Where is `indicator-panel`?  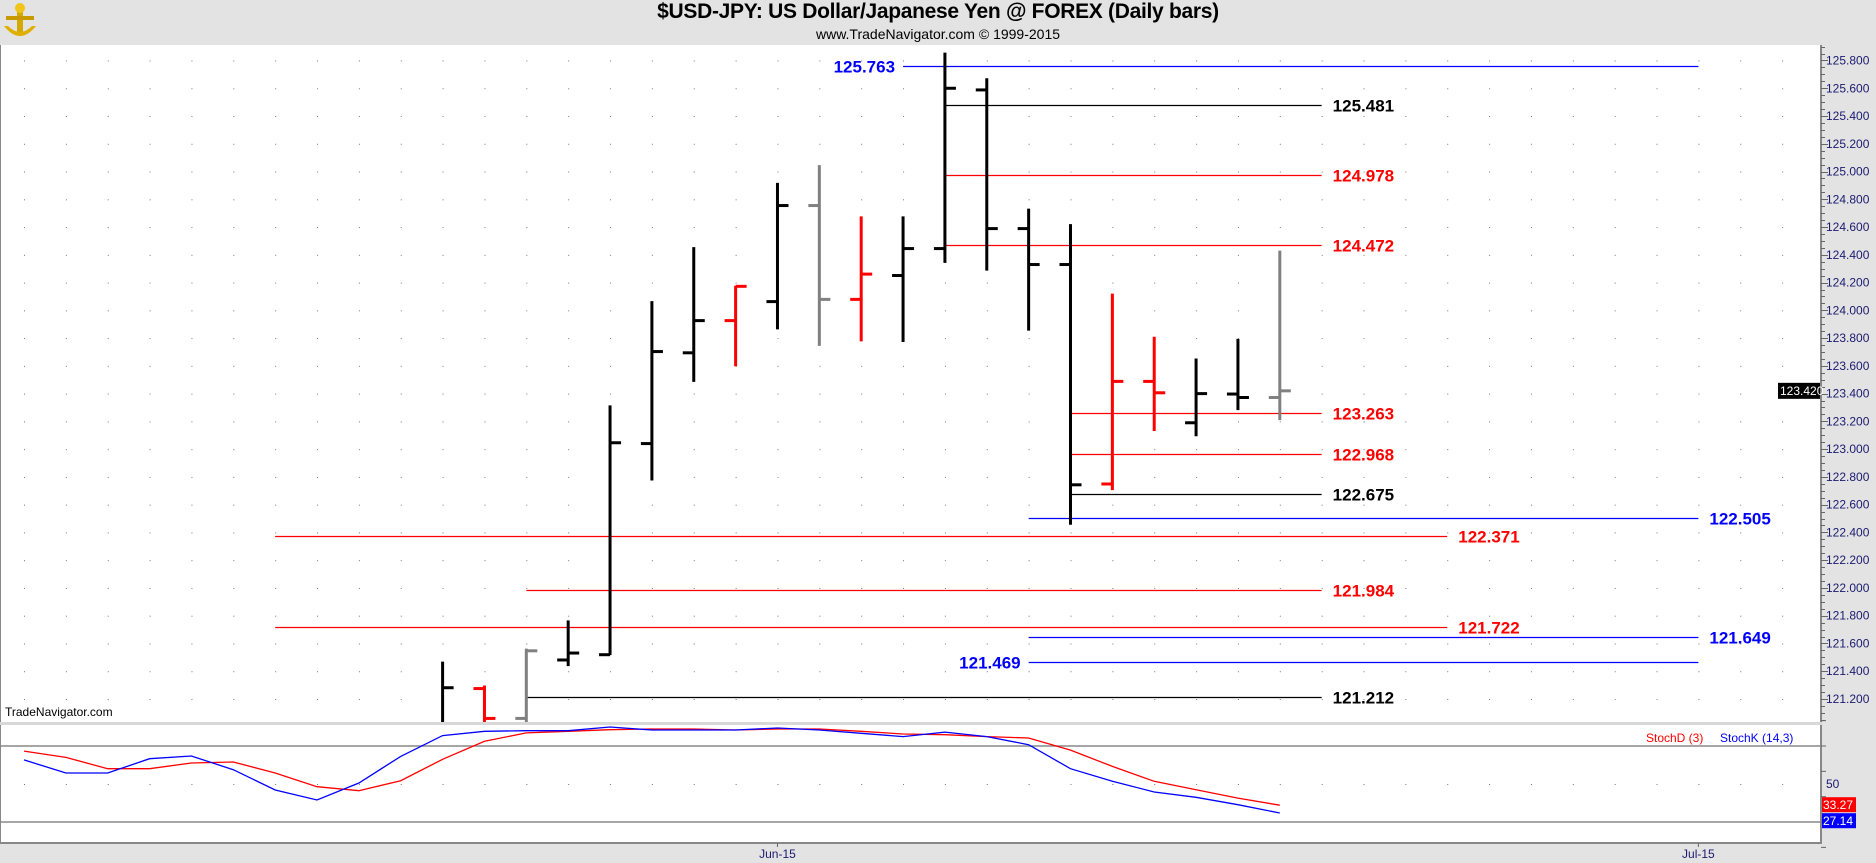 indicator-panel is located at coordinates (910, 784).